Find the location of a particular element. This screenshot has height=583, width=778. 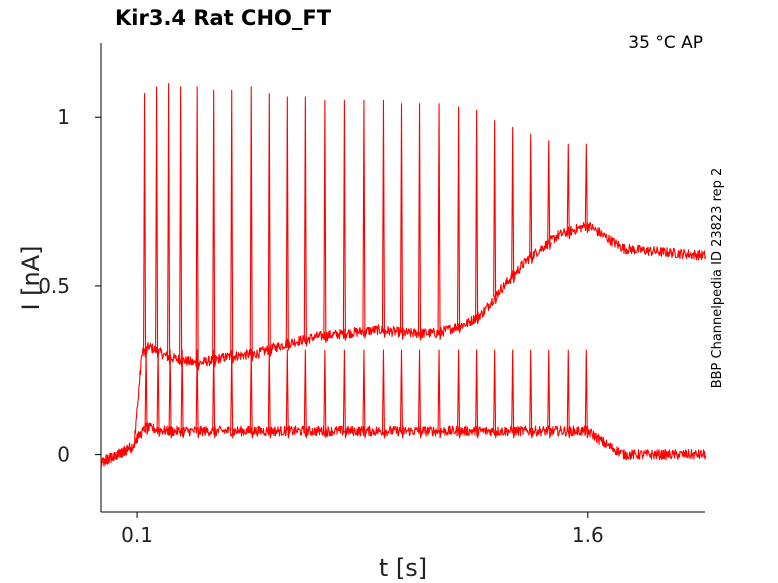

chart-title: Kir3.4 Rat CHO_FT is located at coordinates (223, 18).